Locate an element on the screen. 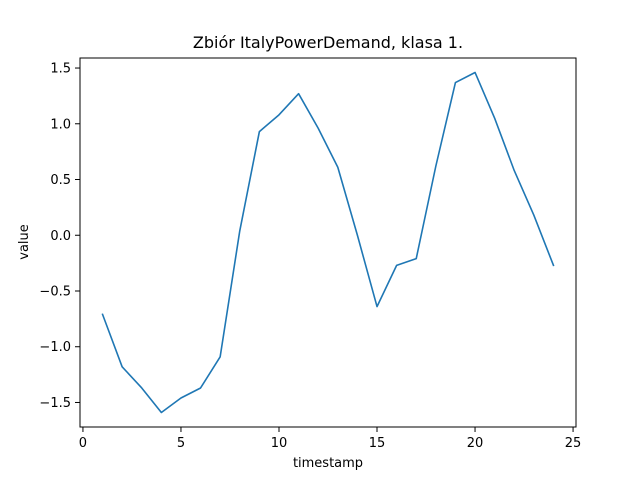 This screenshot has height=480, width=640. x-tick-label: 15 is located at coordinates (377, 443).